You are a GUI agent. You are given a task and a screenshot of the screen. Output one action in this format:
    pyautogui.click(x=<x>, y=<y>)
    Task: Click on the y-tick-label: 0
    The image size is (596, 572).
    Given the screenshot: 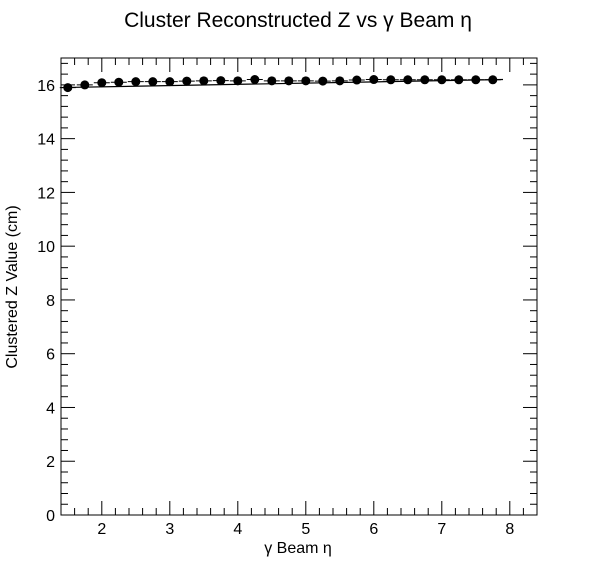 What is the action you would take?
    pyautogui.click(x=50, y=516)
    